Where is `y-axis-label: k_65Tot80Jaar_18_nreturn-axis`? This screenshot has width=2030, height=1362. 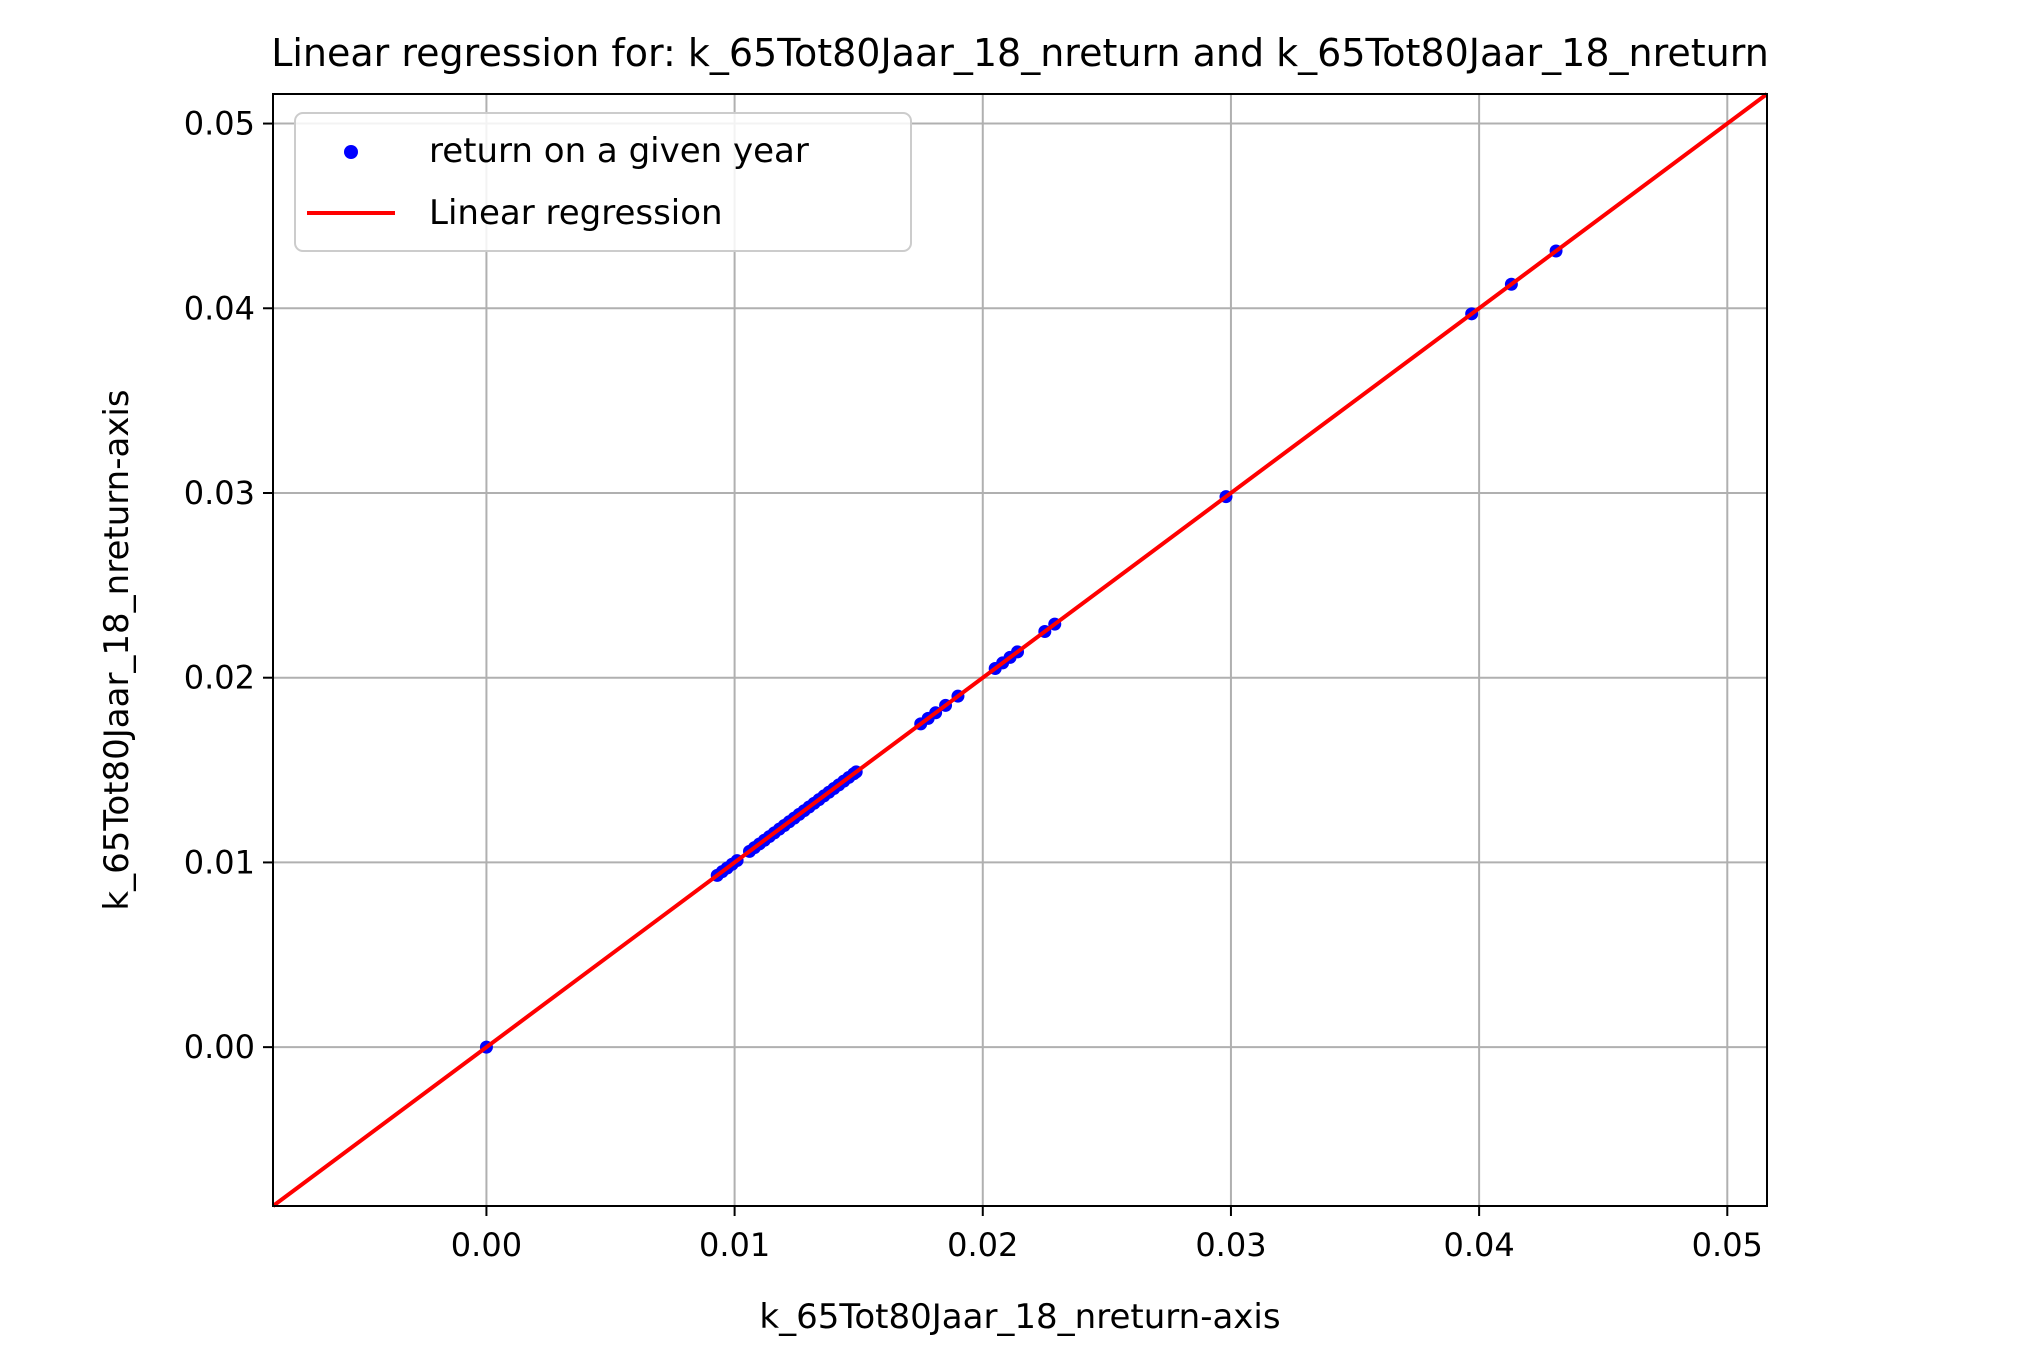
y-axis-label: k_65Tot80Jaar_18_nreturn-axis is located at coordinates (117, 649).